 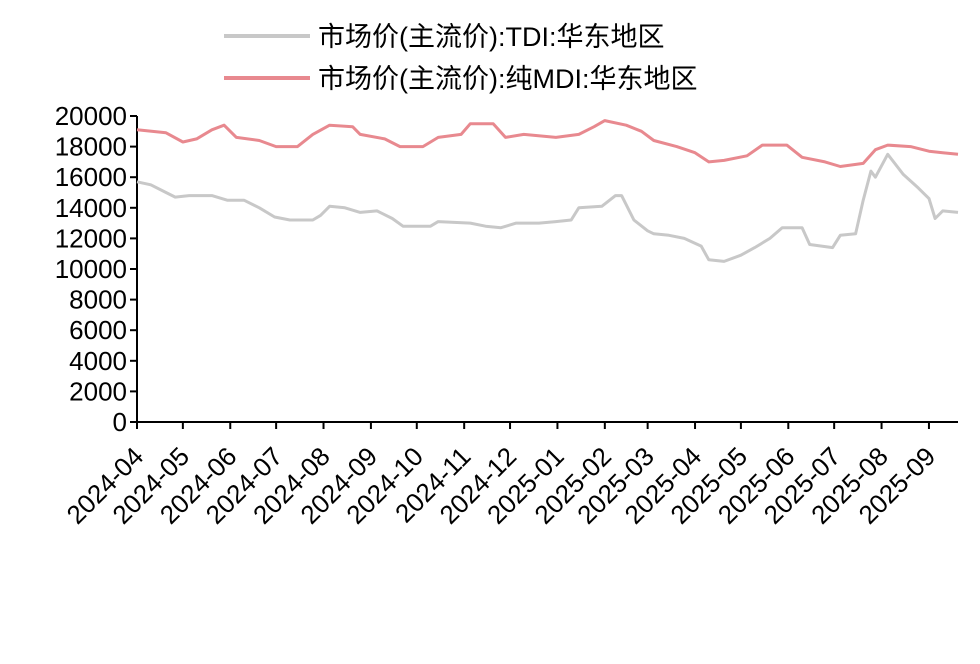 I want to click on legend: 市场价(主流价):TDI:华东地区 市场价(主流价):纯MDI:华东地区, so click(x=460, y=58).